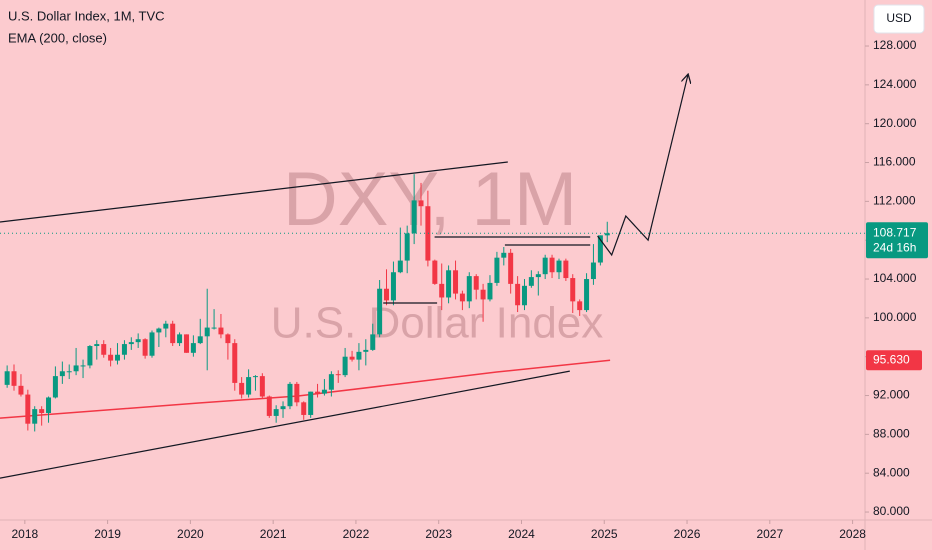 The width and height of the screenshot is (932, 550). Describe the element at coordinates (895, 232) in the screenshot. I see `last-price-label: 108.717` at that location.